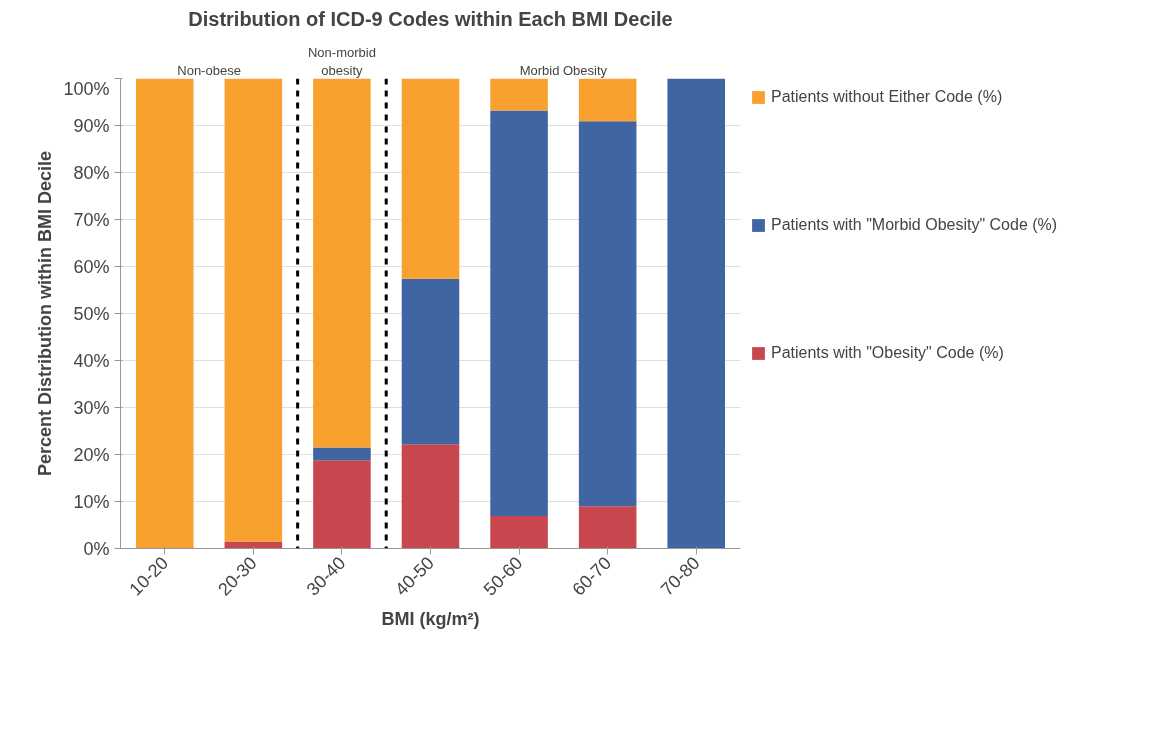 This screenshot has height=740, width=1168. What do you see at coordinates (430, 18) in the screenshot?
I see `chart-title: Distribution of ICD-9 Codes within Each BMI Decile` at bounding box center [430, 18].